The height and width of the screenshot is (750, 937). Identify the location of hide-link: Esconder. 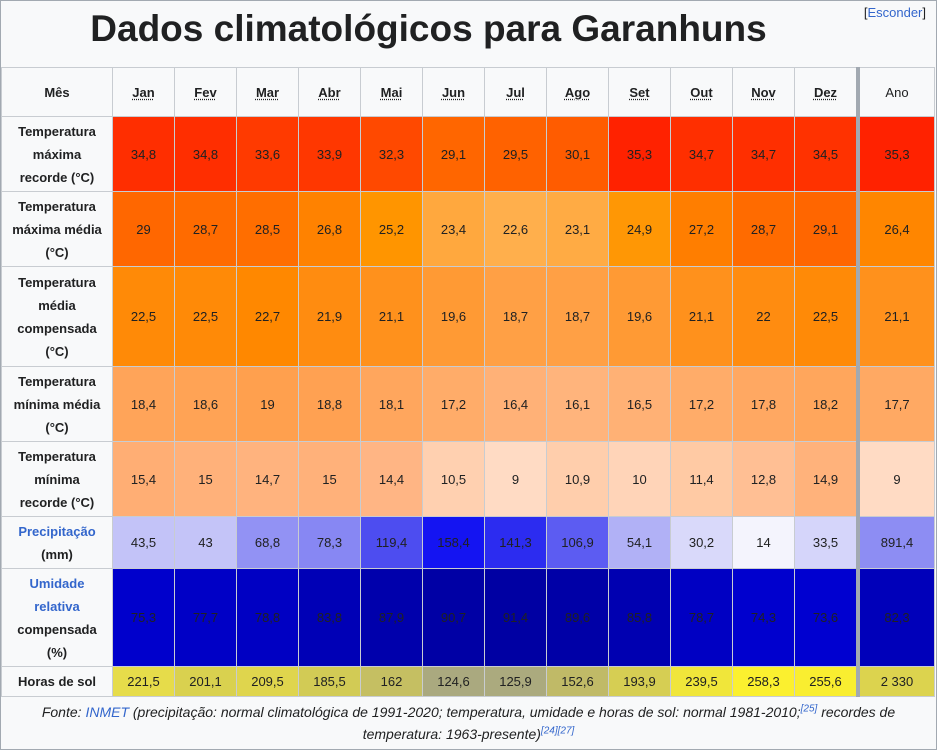
(895, 12).